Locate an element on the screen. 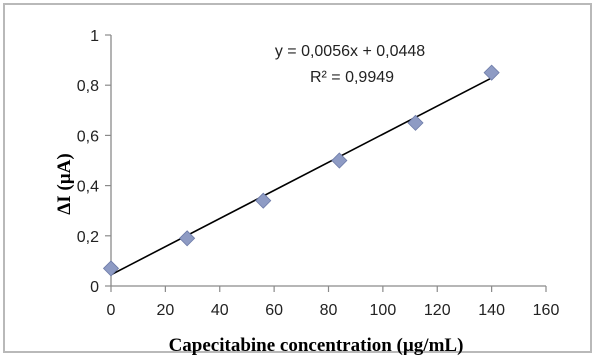 The image size is (597, 358). x-tick-label: 80 is located at coordinates (329, 310).